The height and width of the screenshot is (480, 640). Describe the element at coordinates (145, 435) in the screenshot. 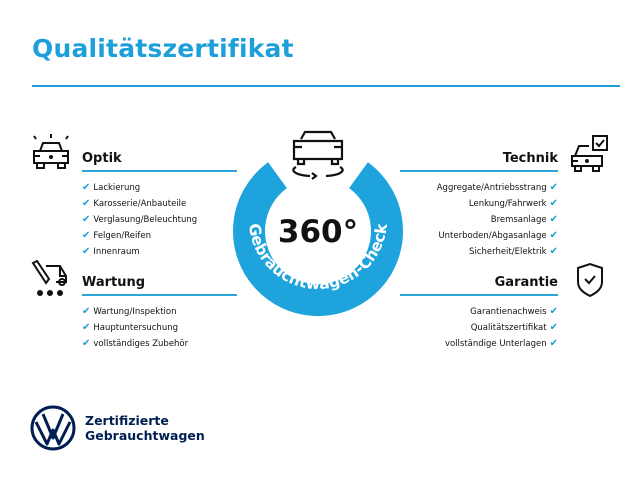

I see `footer-line2: Gebrauchtwagen` at that location.